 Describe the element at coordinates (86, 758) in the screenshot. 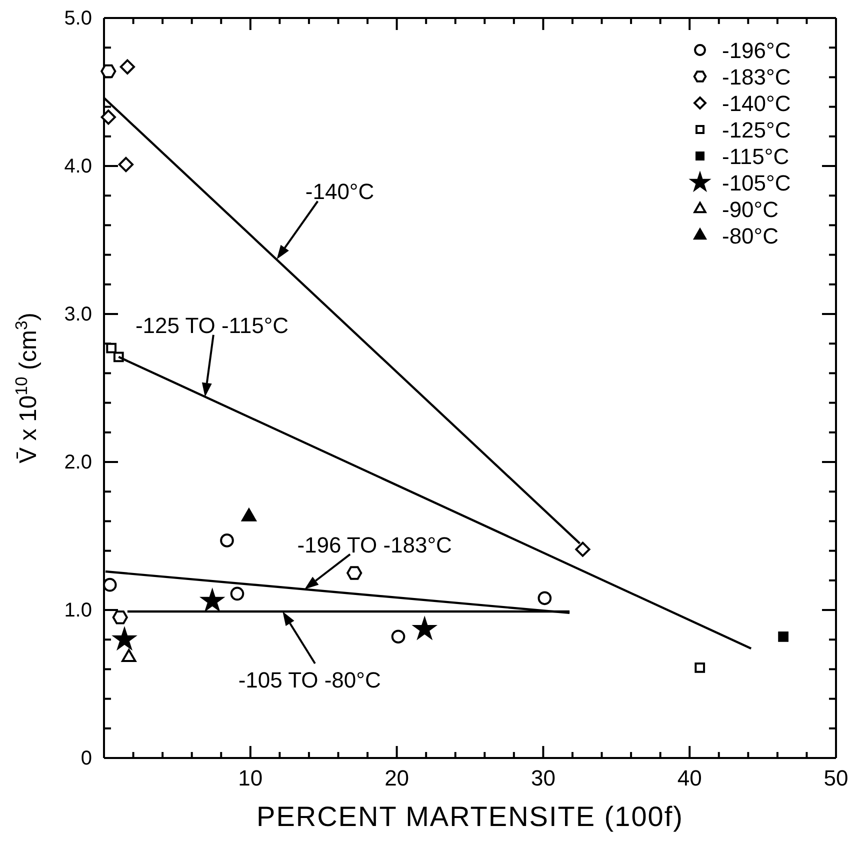

I see `y-tick-label: 0` at that location.